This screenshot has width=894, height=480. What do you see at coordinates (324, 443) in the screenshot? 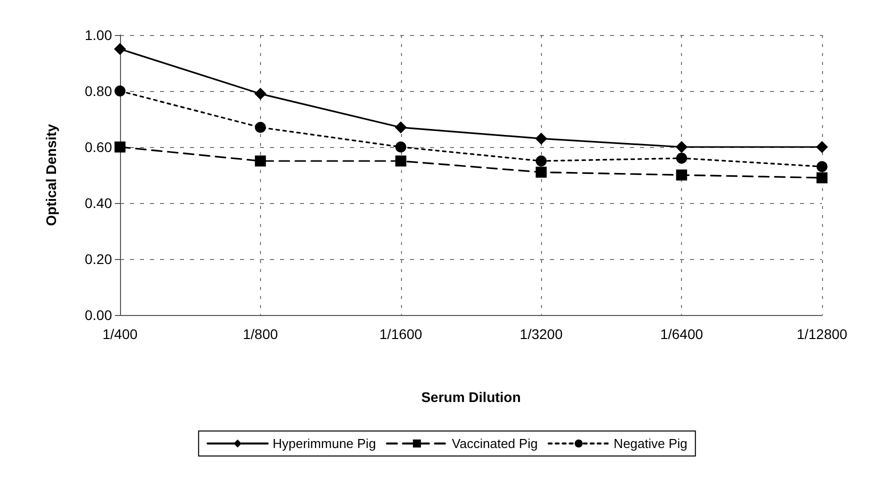
I see `legend-label: Hyperimmune Pig` at bounding box center [324, 443].